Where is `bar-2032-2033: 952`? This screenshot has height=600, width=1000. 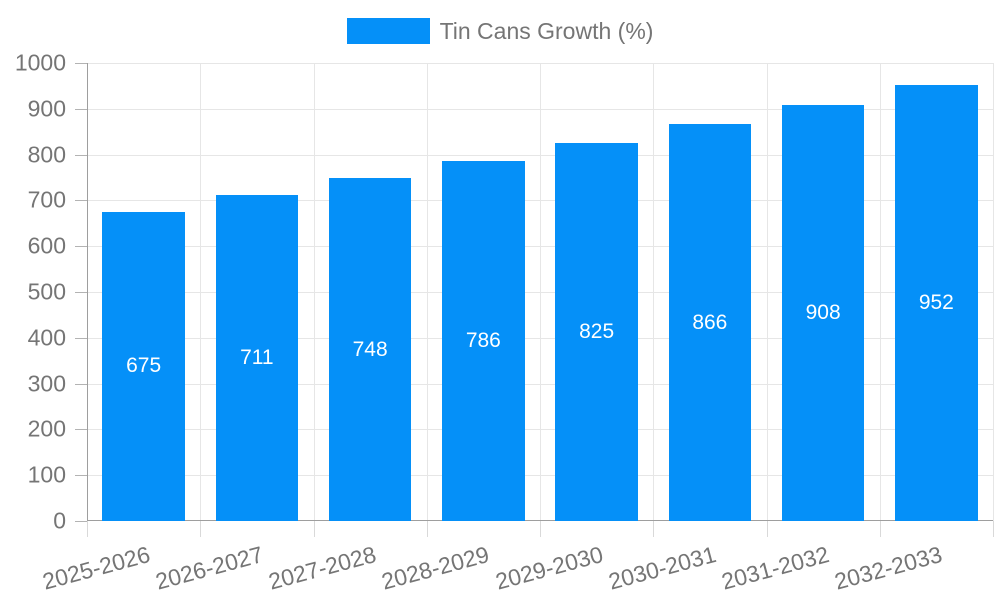 bar-2032-2033: 952 is located at coordinates (936, 303).